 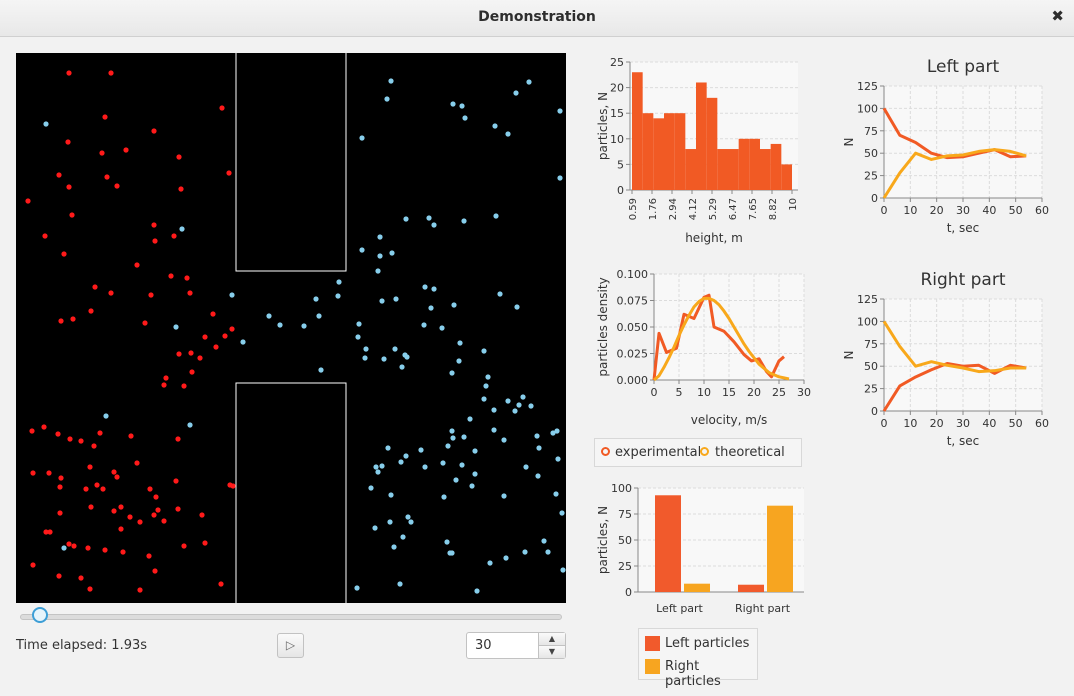 I want to click on particle-count-spinner: ▲ ▼, so click(x=516, y=645).